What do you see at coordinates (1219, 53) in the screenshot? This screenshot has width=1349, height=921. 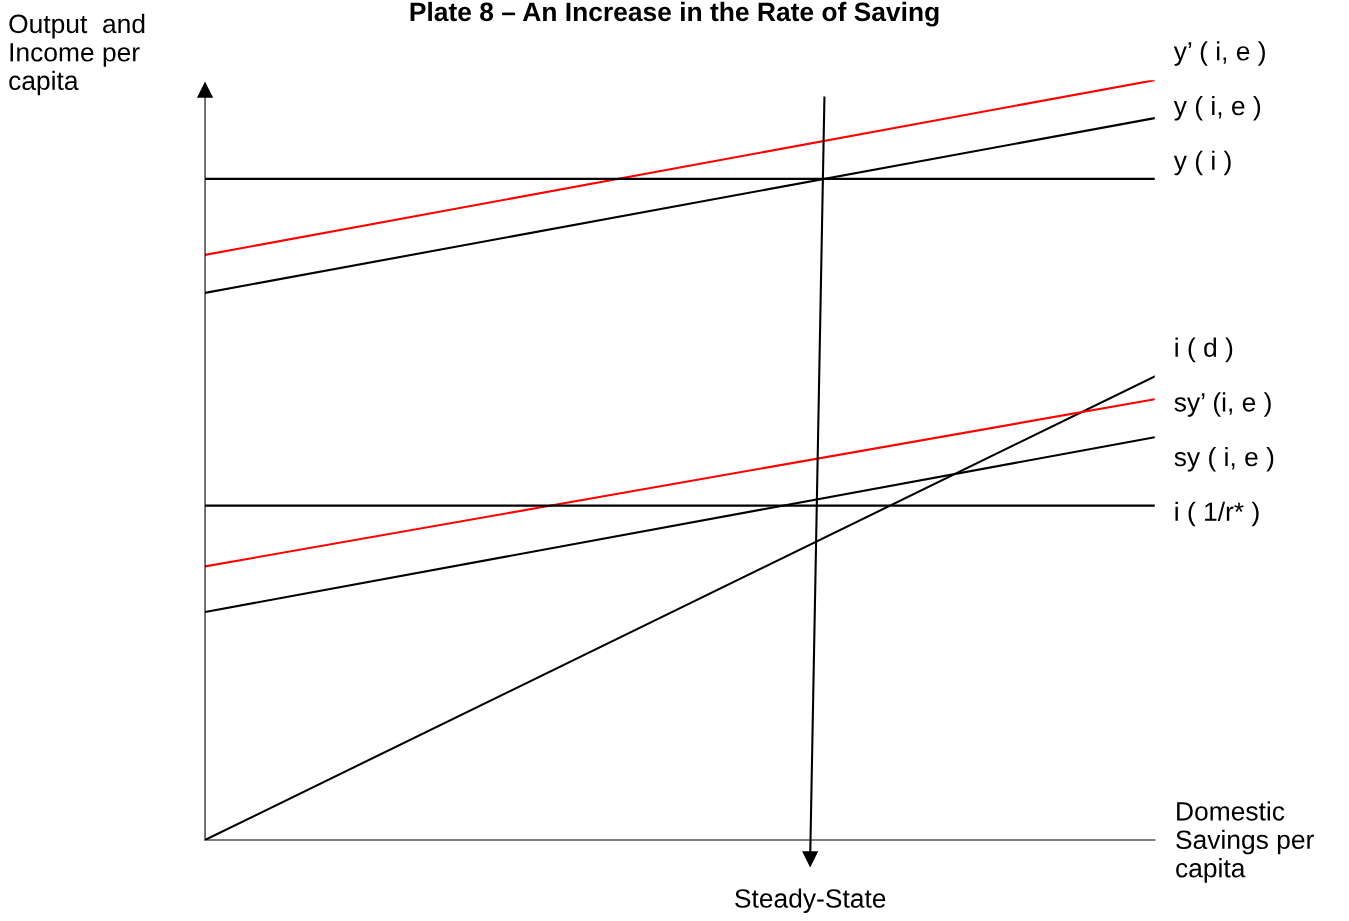 I see `series-label: y’ ( i, e )` at bounding box center [1219, 53].